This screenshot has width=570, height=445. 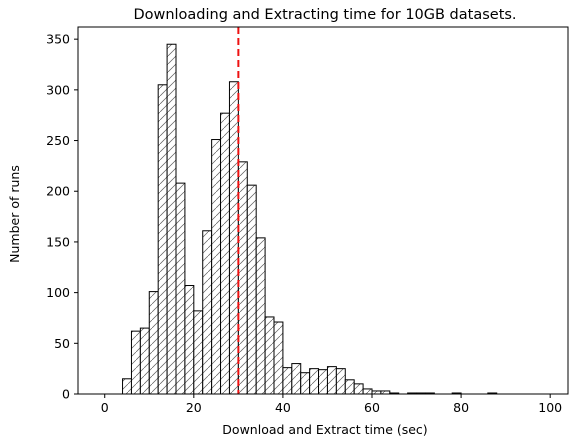 What do you see at coordinates (372, 407) in the screenshot?
I see `x-tick-label: 60` at bounding box center [372, 407].